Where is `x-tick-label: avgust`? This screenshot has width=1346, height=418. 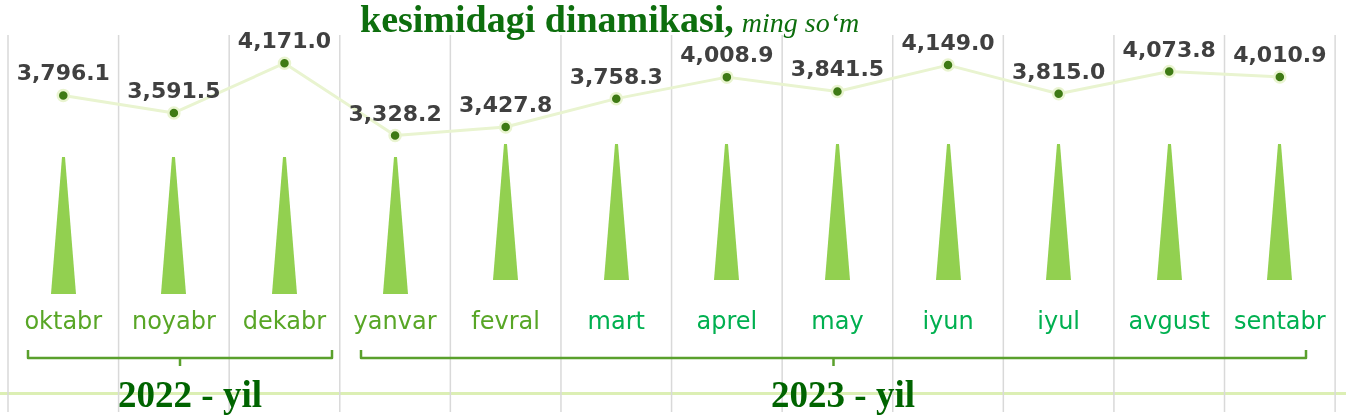 x-tick-label: avgust is located at coordinates (1169, 320).